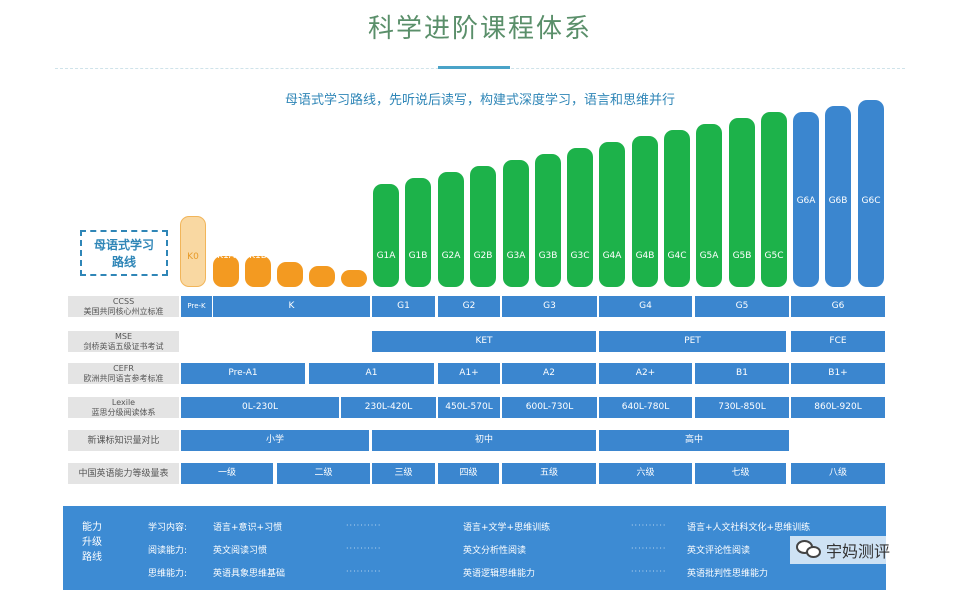 Image resolution: width=960 pixels, height=593 pixels. I want to click on watermark-text: 宇妈测评, so click(858, 551).